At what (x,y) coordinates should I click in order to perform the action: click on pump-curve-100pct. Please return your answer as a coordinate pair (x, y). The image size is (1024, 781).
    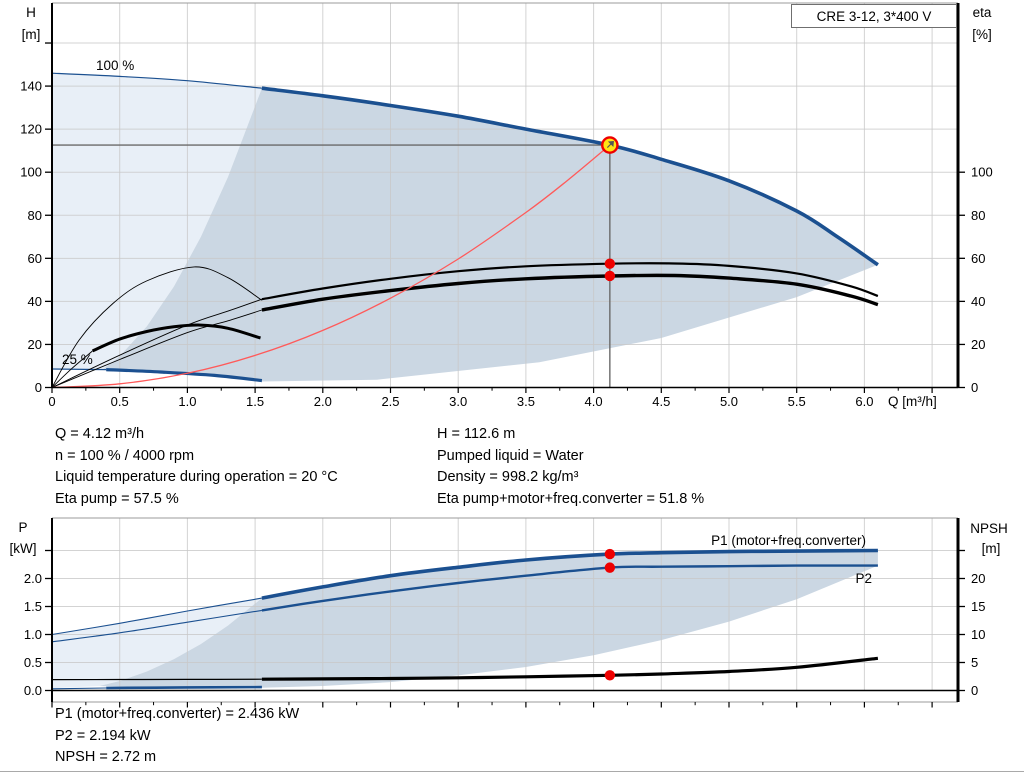
    Looking at the image, I should click on (156, 80).